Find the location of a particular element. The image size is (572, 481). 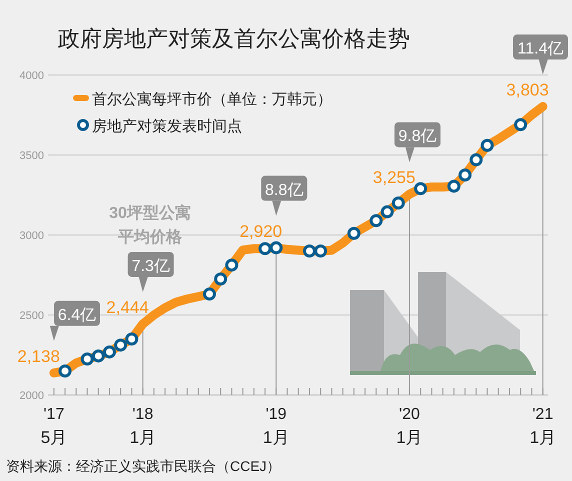

x-tick-label: '21 1月 is located at coordinates (543, 426).